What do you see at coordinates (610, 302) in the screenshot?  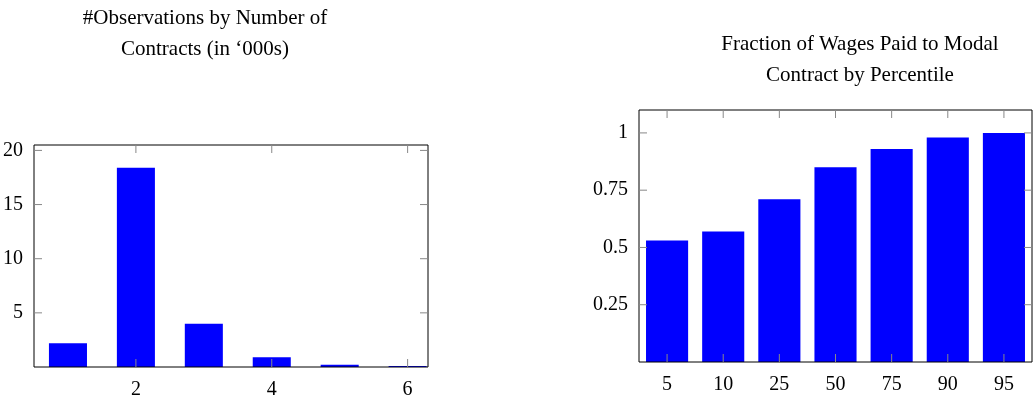 I see `y-tick-label: 0.25` at bounding box center [610, 302].